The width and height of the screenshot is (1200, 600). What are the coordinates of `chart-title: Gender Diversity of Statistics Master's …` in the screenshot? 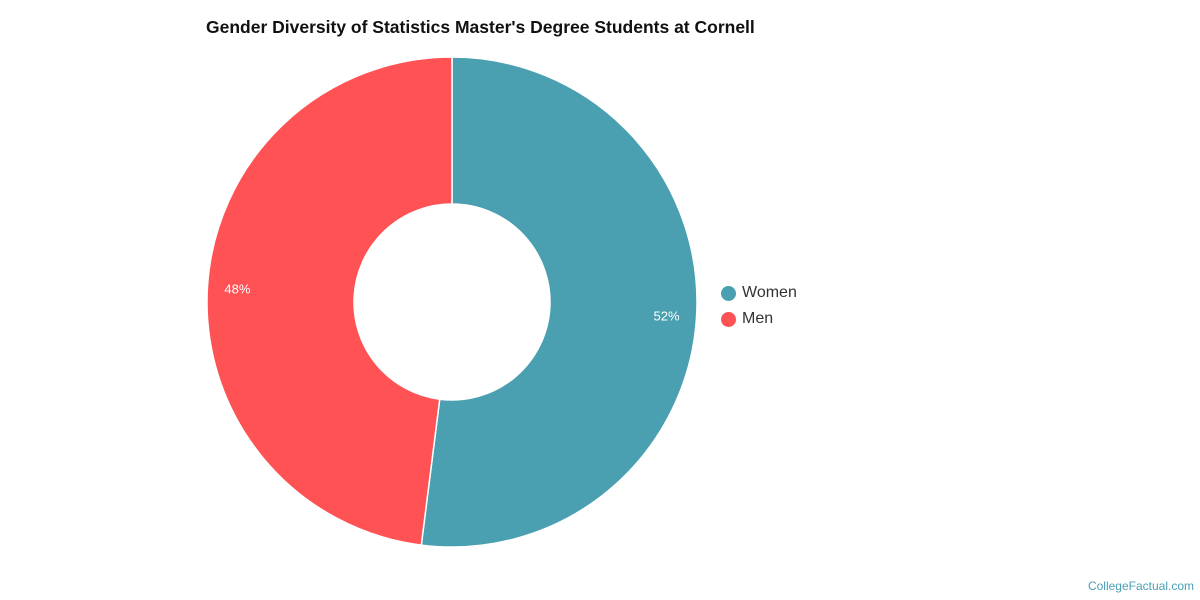 It's located at (480, 27).